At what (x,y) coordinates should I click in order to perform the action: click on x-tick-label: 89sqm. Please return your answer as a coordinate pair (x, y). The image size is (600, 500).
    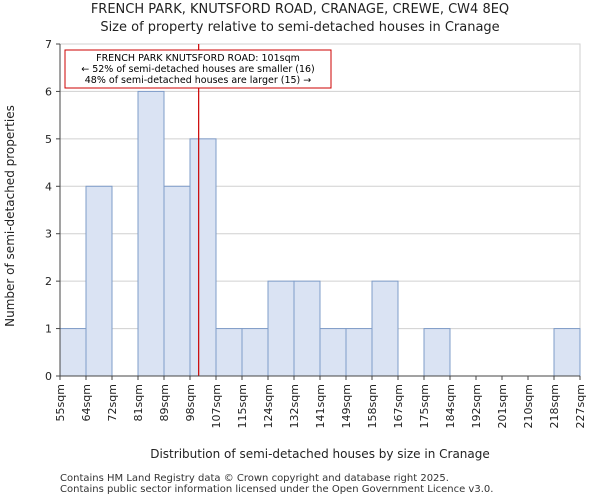
    Looking at the image, I should click on (164, 402).